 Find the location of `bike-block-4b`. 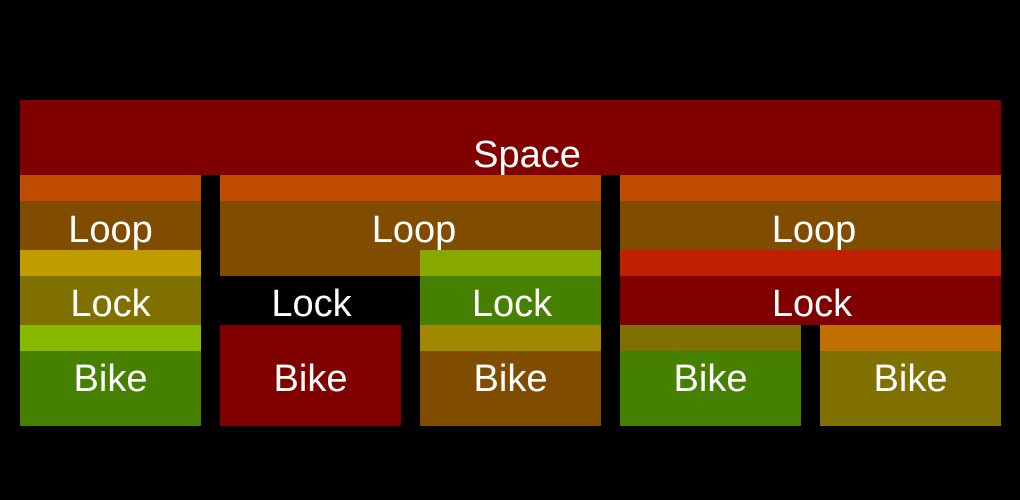

bike-block-4b is located at coordinates (910, 388).